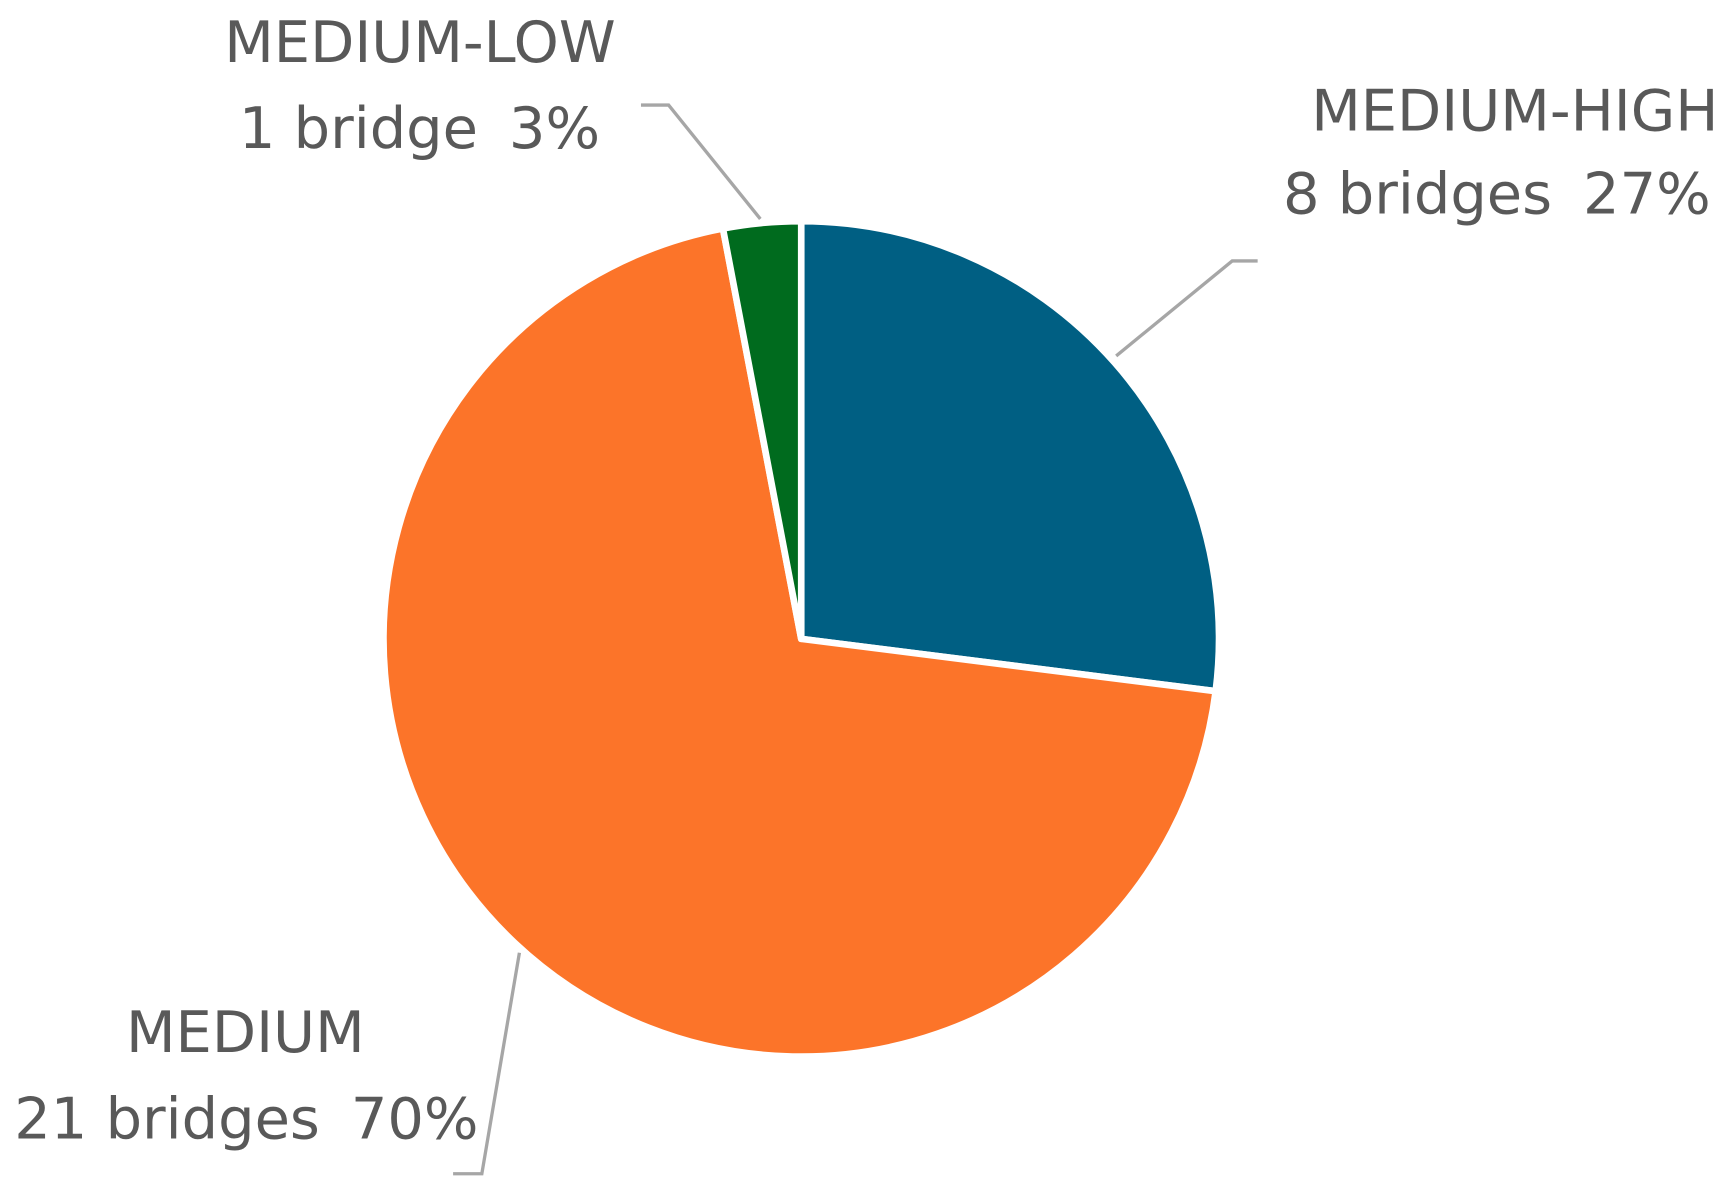  Describe the element at coordinates (554, 128) in the screenshot. I see `percent-label: 3%` at that location.